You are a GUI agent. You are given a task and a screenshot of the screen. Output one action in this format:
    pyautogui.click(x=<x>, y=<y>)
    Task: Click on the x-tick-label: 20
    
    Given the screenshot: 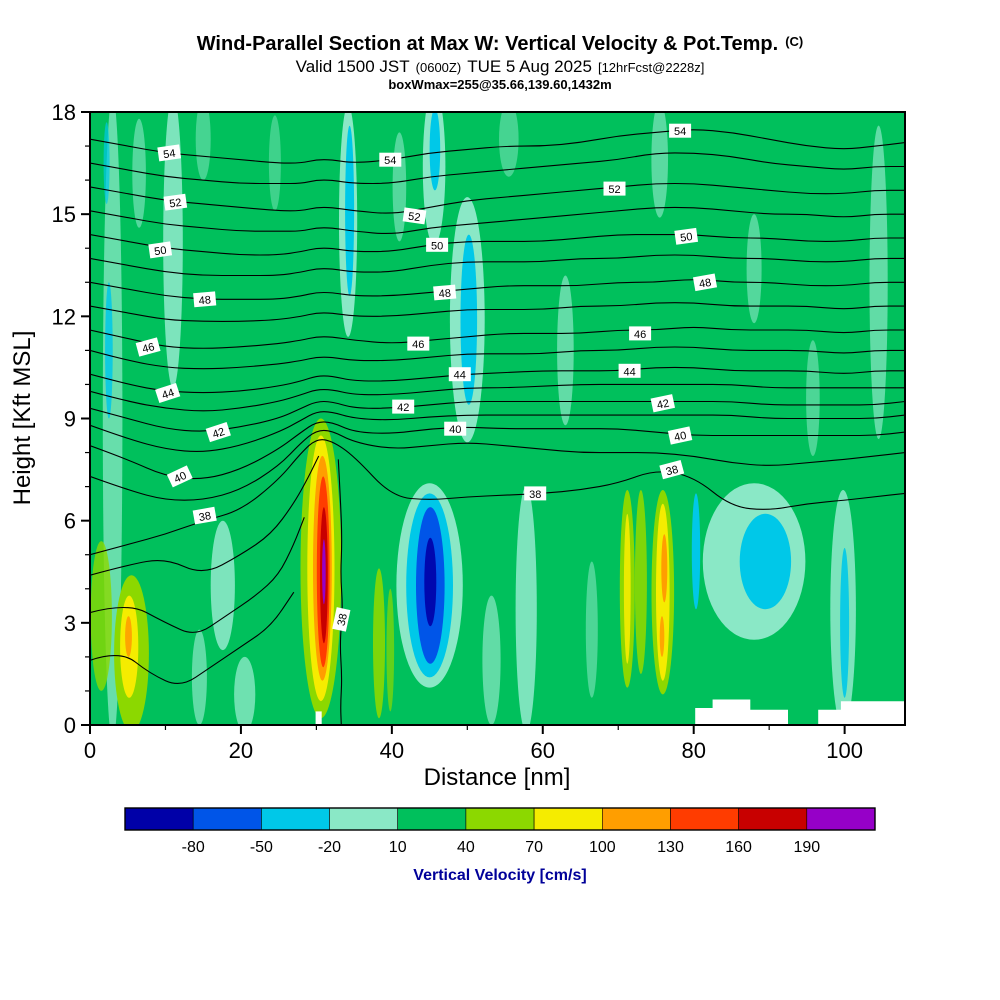 What is the action you would take?
    pyautogui.click(x=241, y=750)
    